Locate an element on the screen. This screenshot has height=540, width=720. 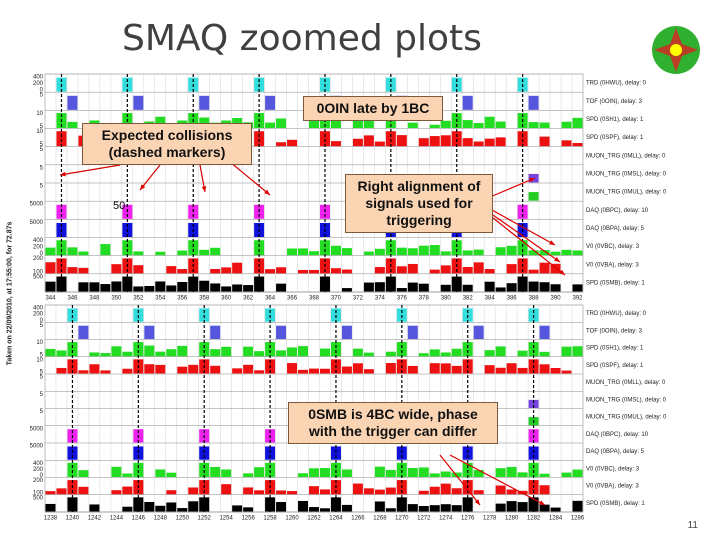
row-axis-label: 200 is located at coordinates (38, 470).